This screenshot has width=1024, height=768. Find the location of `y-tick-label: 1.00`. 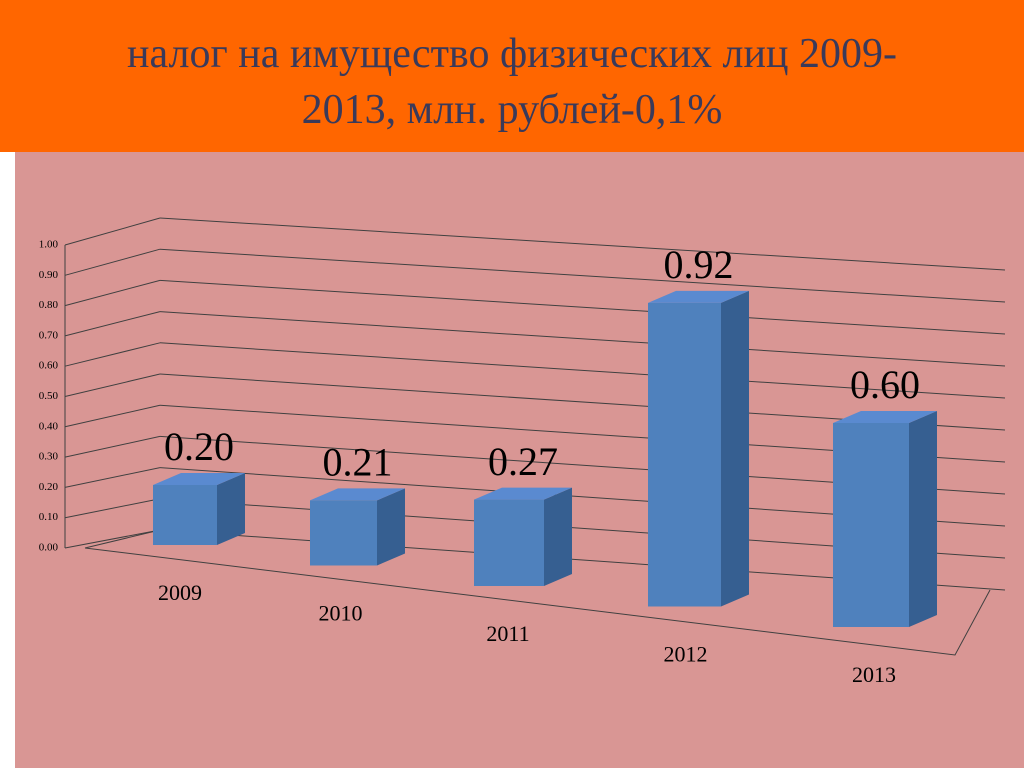

y-tick-label: 1.00 is located at coordinates (49, 245).